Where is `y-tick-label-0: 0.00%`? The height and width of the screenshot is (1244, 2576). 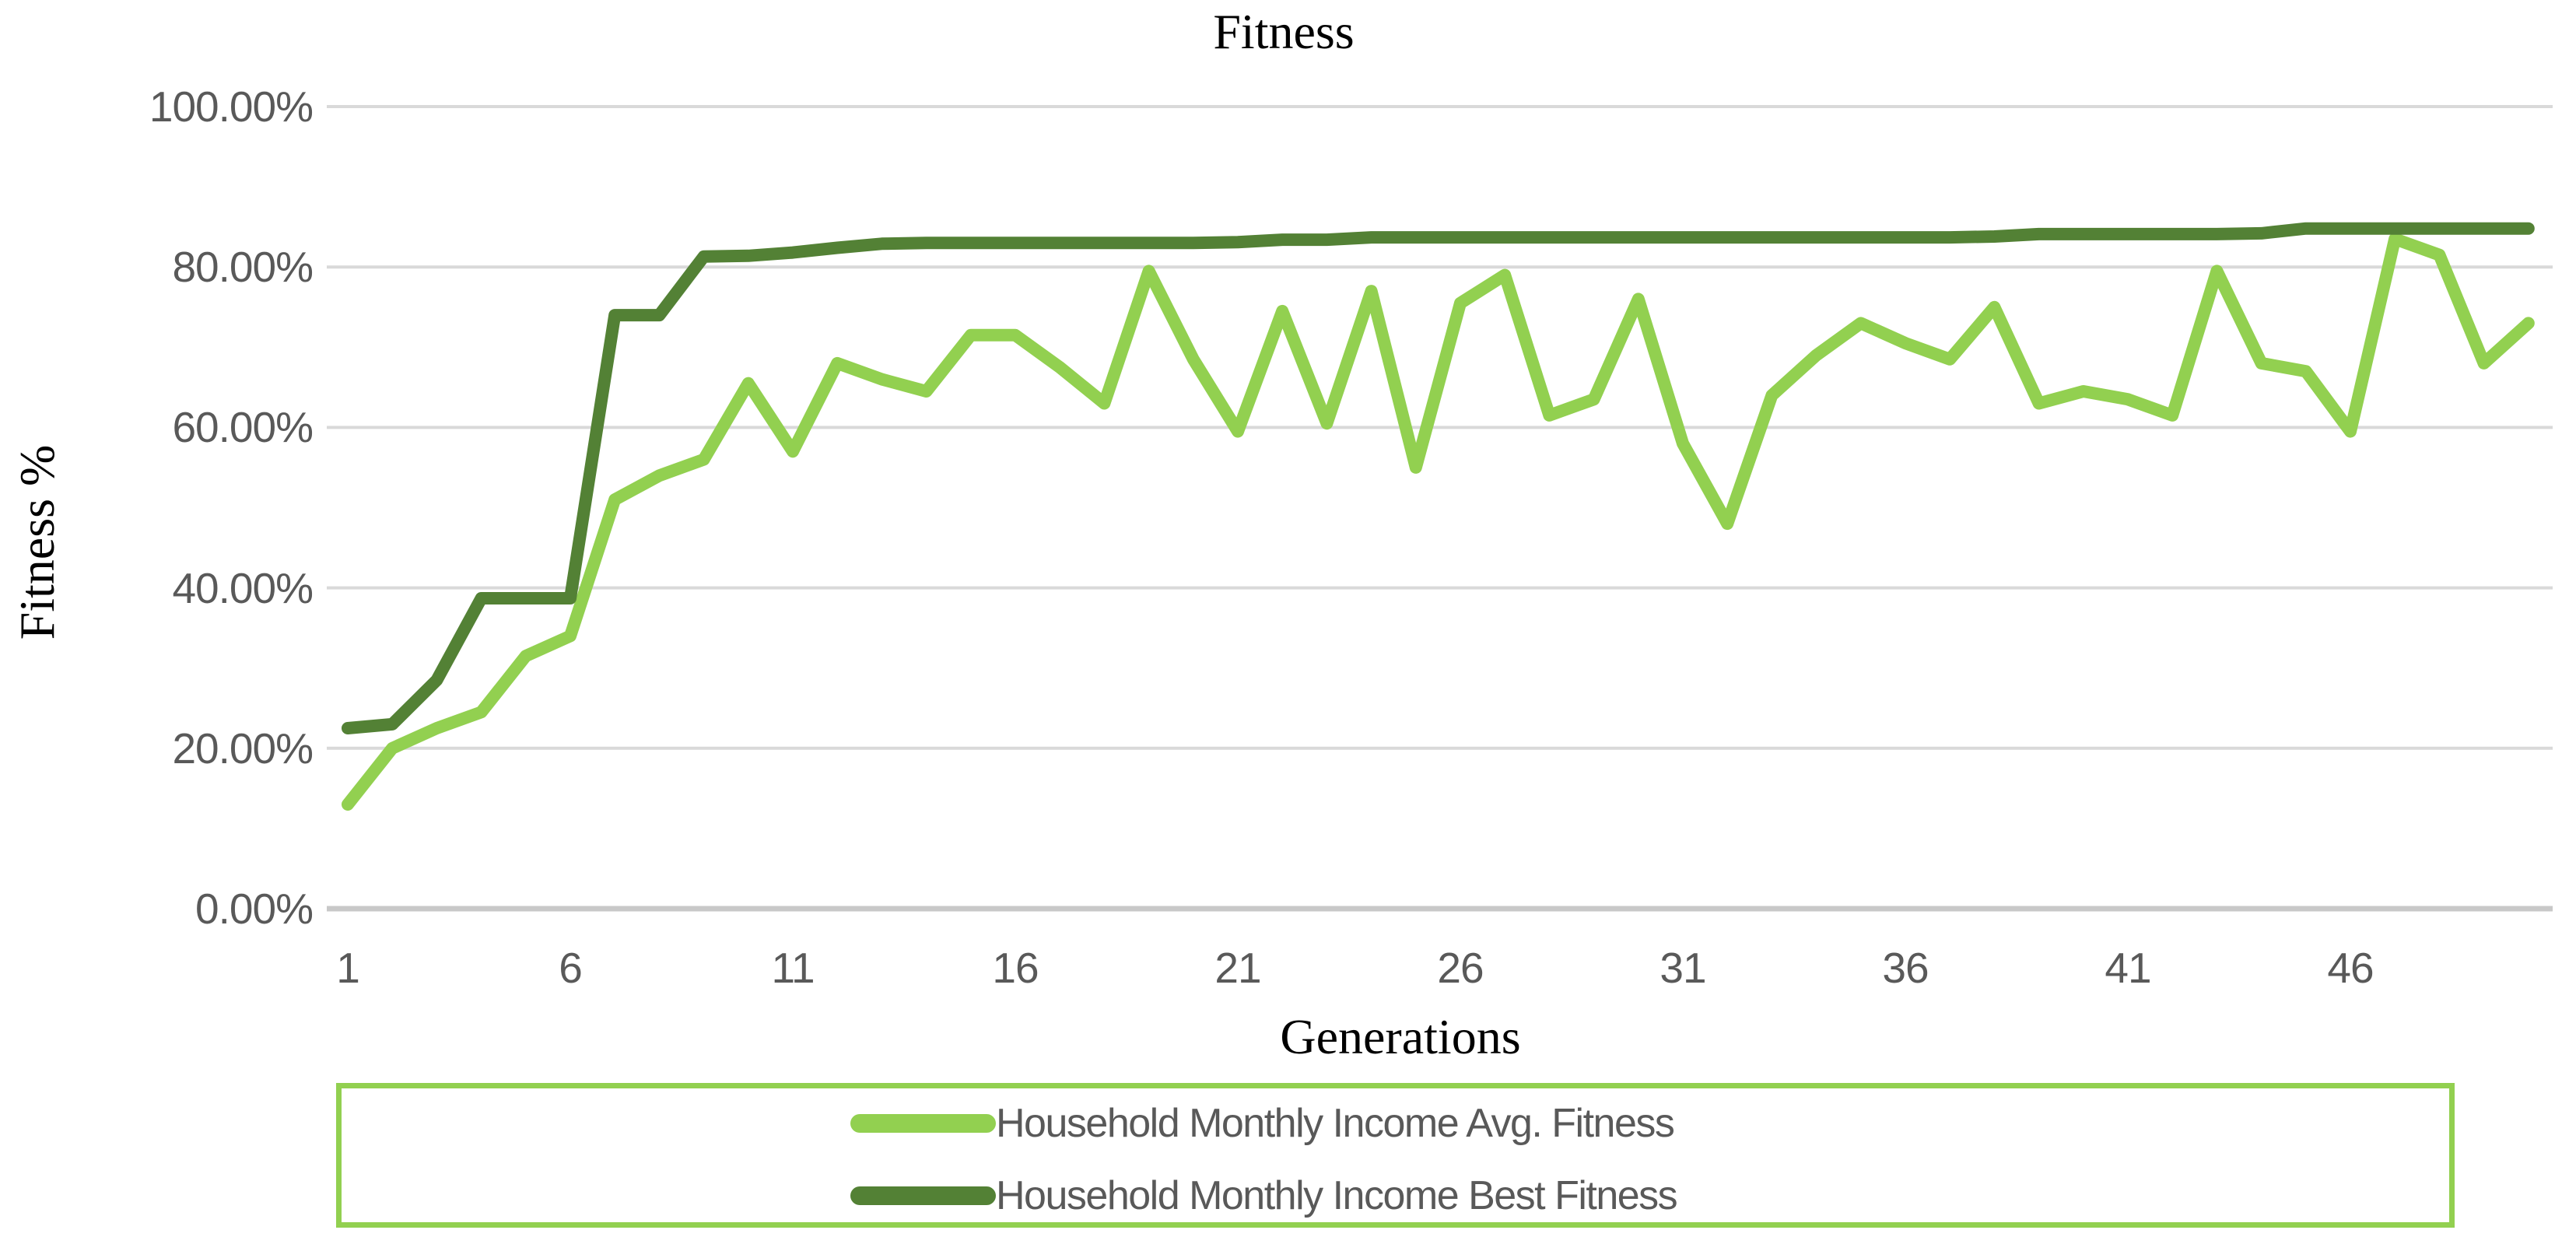 y-tick-label-0: 0.00% is located at coordinates (254, 909).